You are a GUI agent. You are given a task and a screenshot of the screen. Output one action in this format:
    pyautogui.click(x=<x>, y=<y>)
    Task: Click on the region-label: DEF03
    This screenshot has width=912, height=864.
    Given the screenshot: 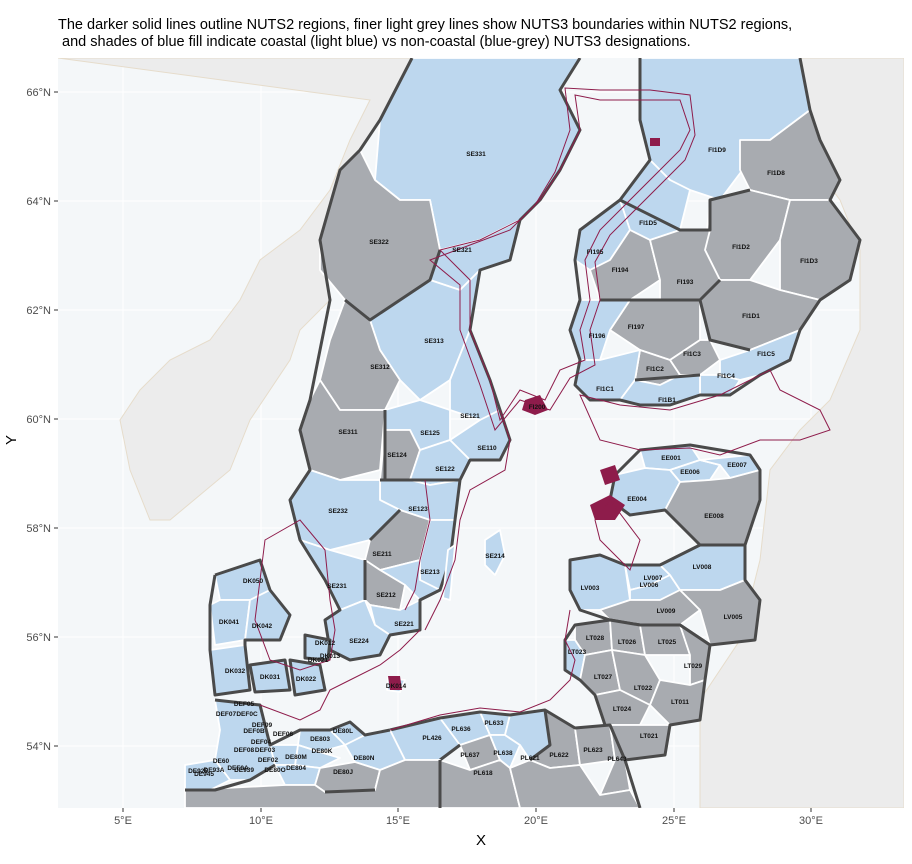 What is the action you would take?
    pyautogui.click(x=265, y=750)
    